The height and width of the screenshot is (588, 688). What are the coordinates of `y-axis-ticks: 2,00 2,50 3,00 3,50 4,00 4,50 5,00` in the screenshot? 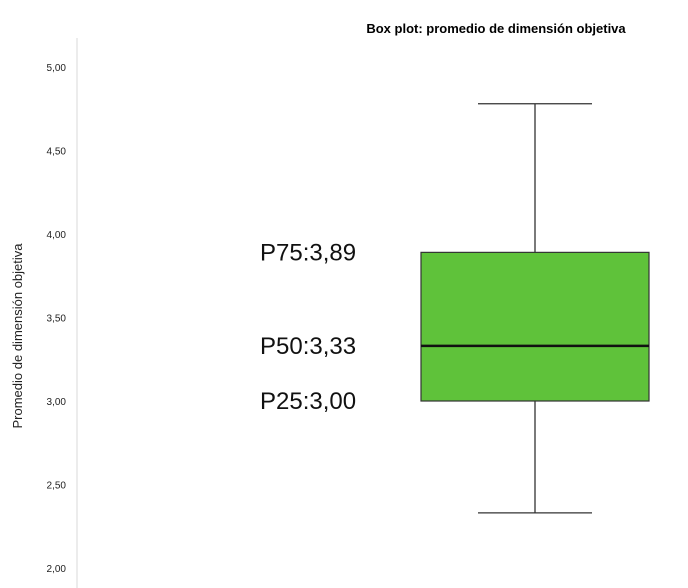 It's located at (57, 319).